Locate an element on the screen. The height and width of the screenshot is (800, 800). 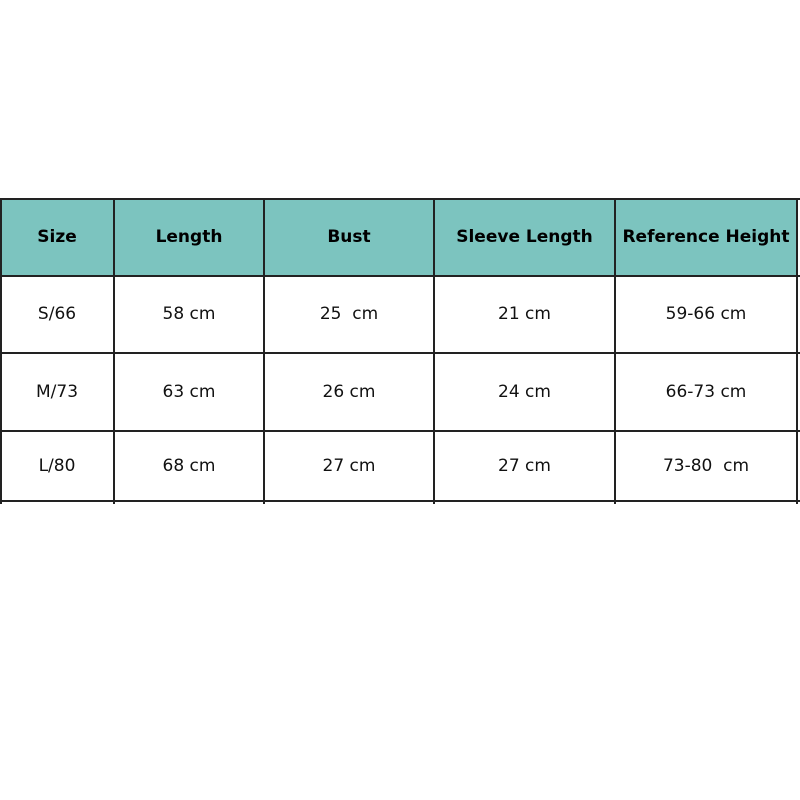
table-cell: 24 cm is located at coordinates (524, 391).